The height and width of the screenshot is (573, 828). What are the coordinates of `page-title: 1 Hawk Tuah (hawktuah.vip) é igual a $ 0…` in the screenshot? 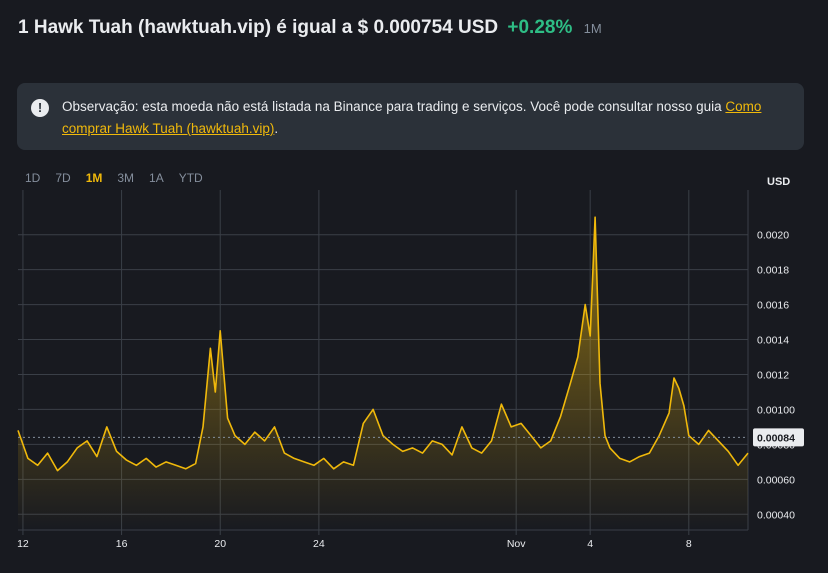 It's located at (310, 28).